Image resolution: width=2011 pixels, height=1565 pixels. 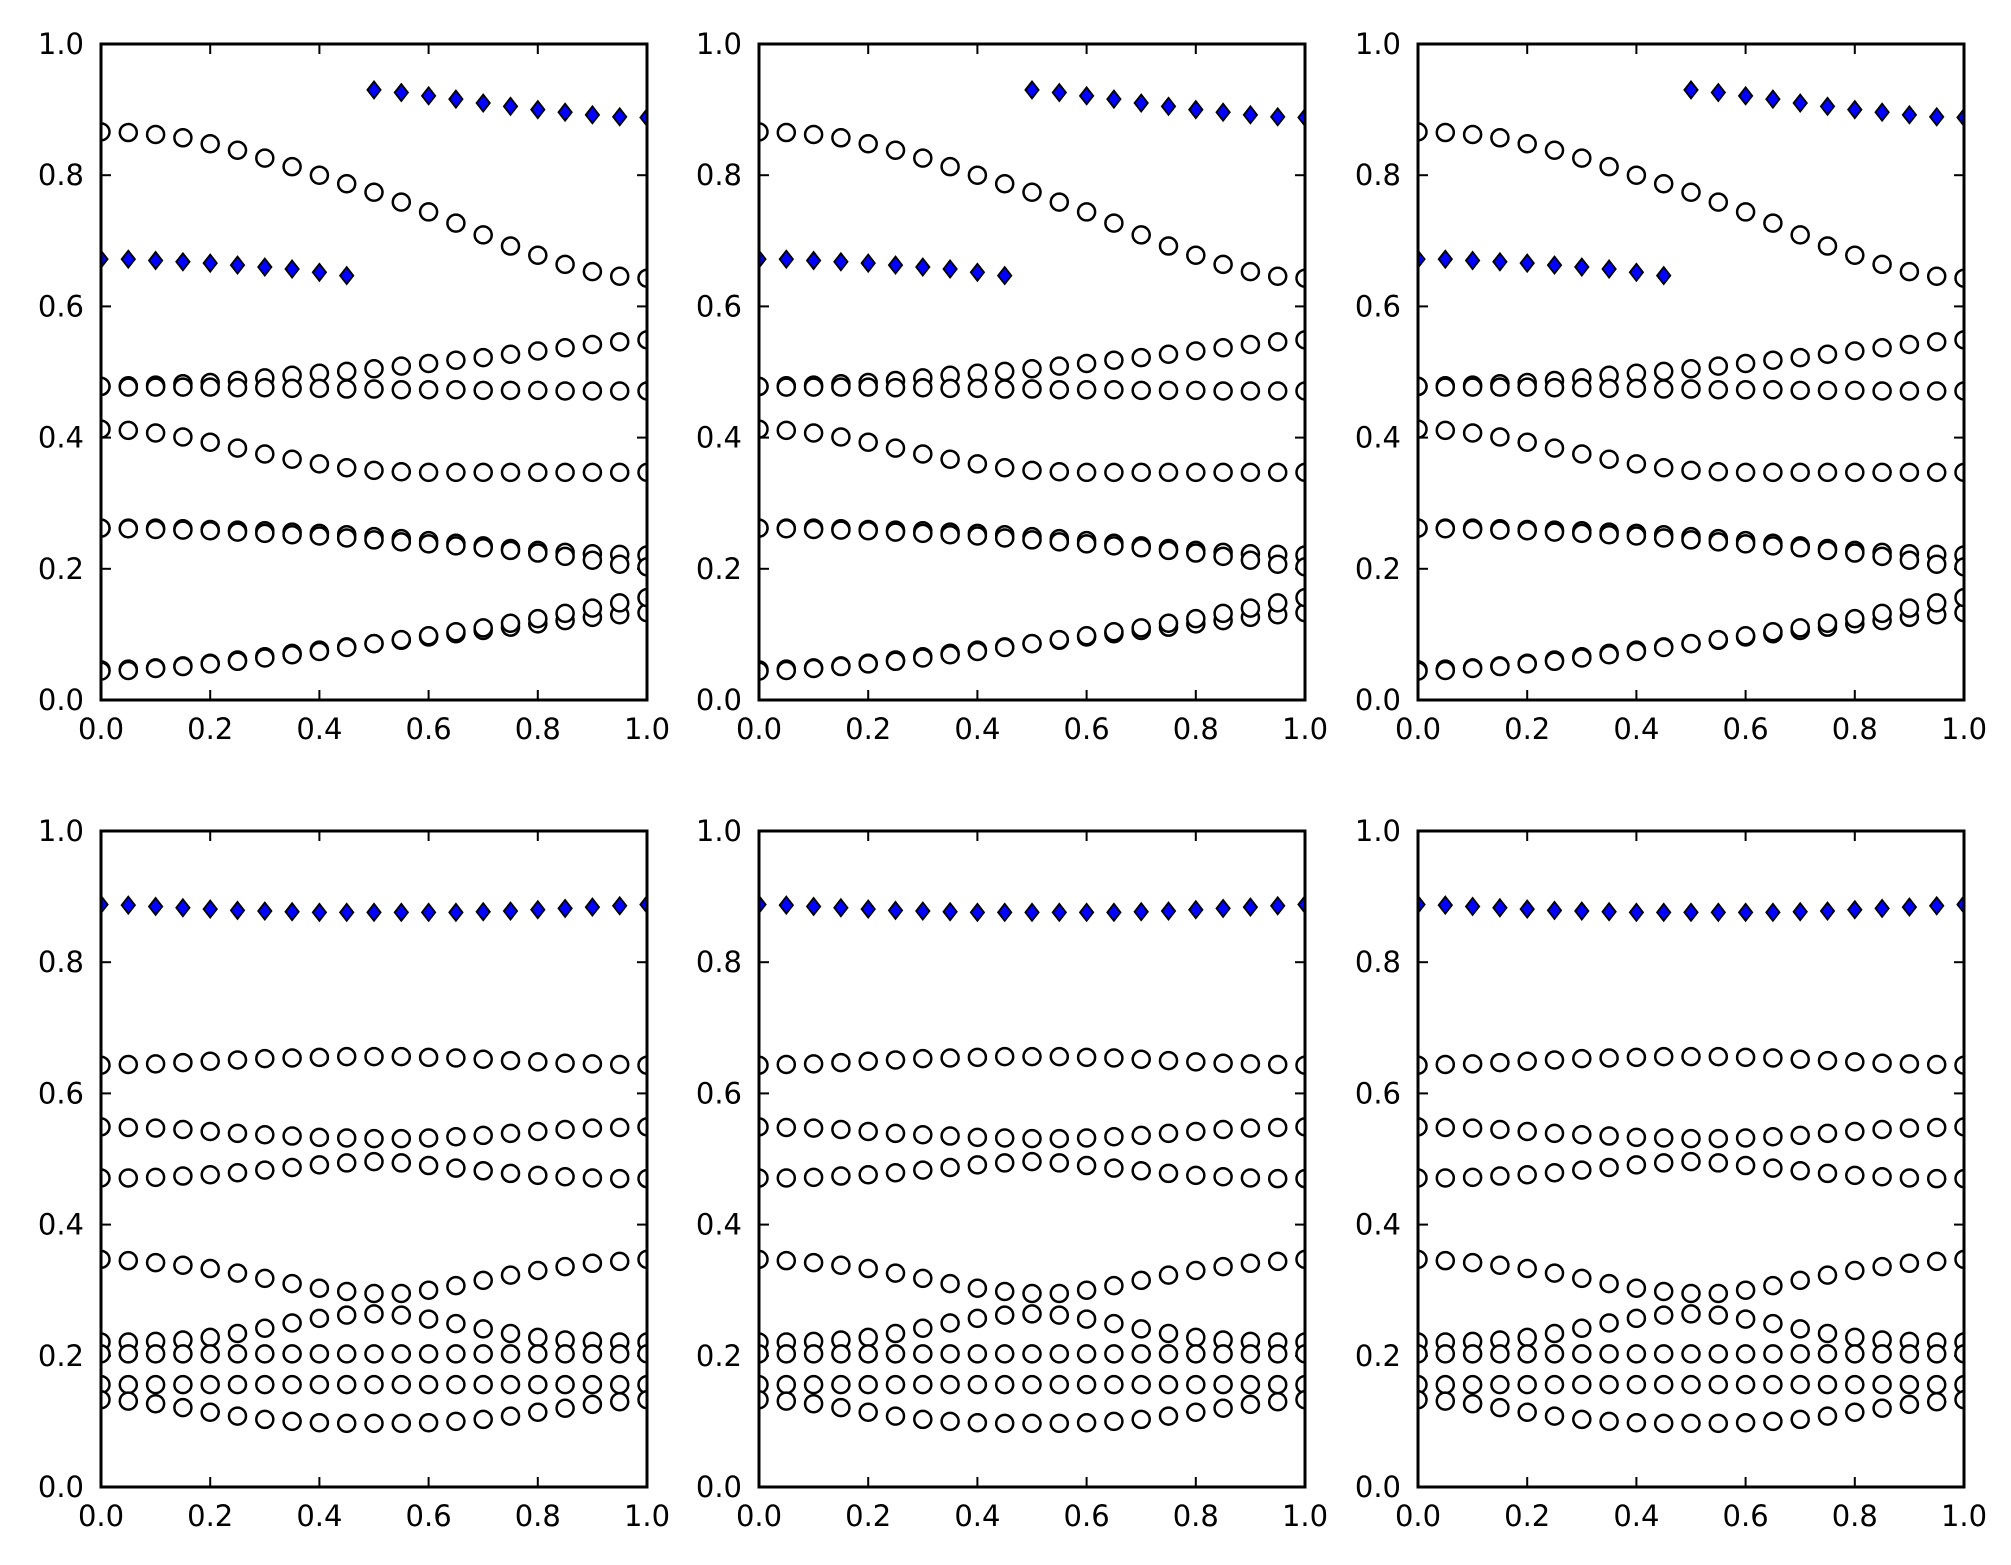 I want to click on y-tick-label: 1.0, so click(x=1378, y=44).